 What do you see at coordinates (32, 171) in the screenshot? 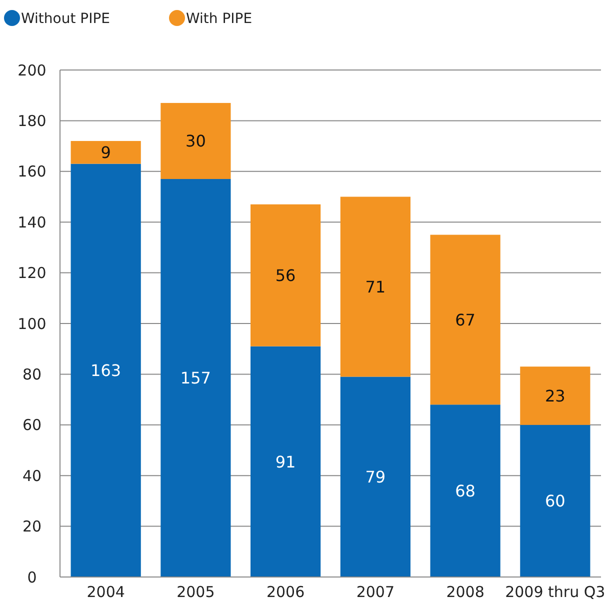
I see `y-tick-label: 160` at bounding box center [32, 171].